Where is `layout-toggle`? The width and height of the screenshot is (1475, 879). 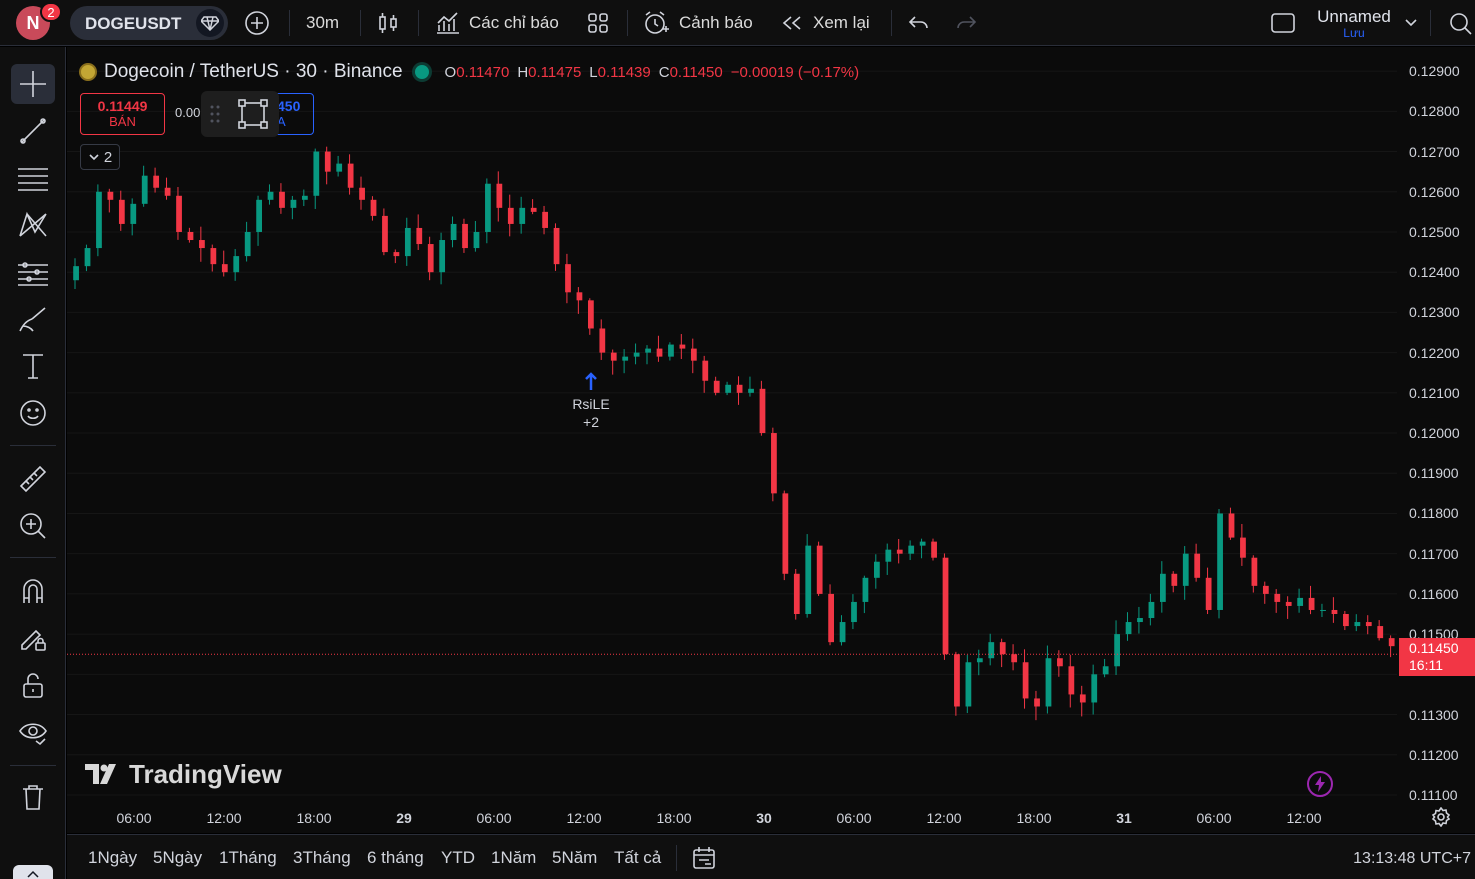
layout-toggle is located at coordinates (1283, 23).